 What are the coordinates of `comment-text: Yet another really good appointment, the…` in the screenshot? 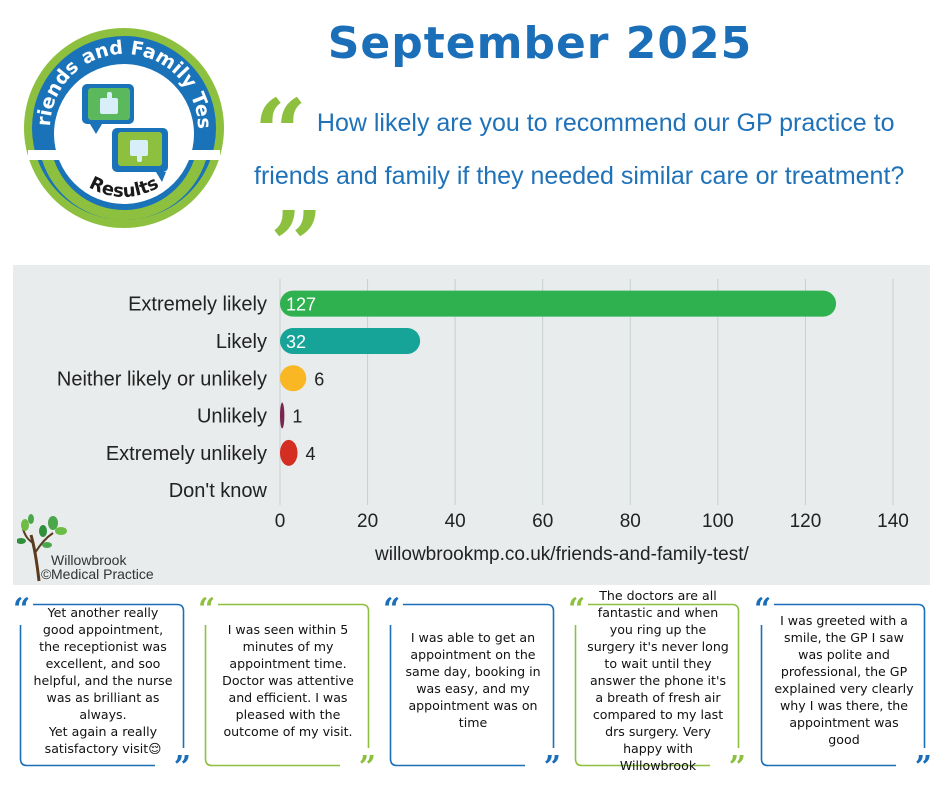 It's located at (103, 680).